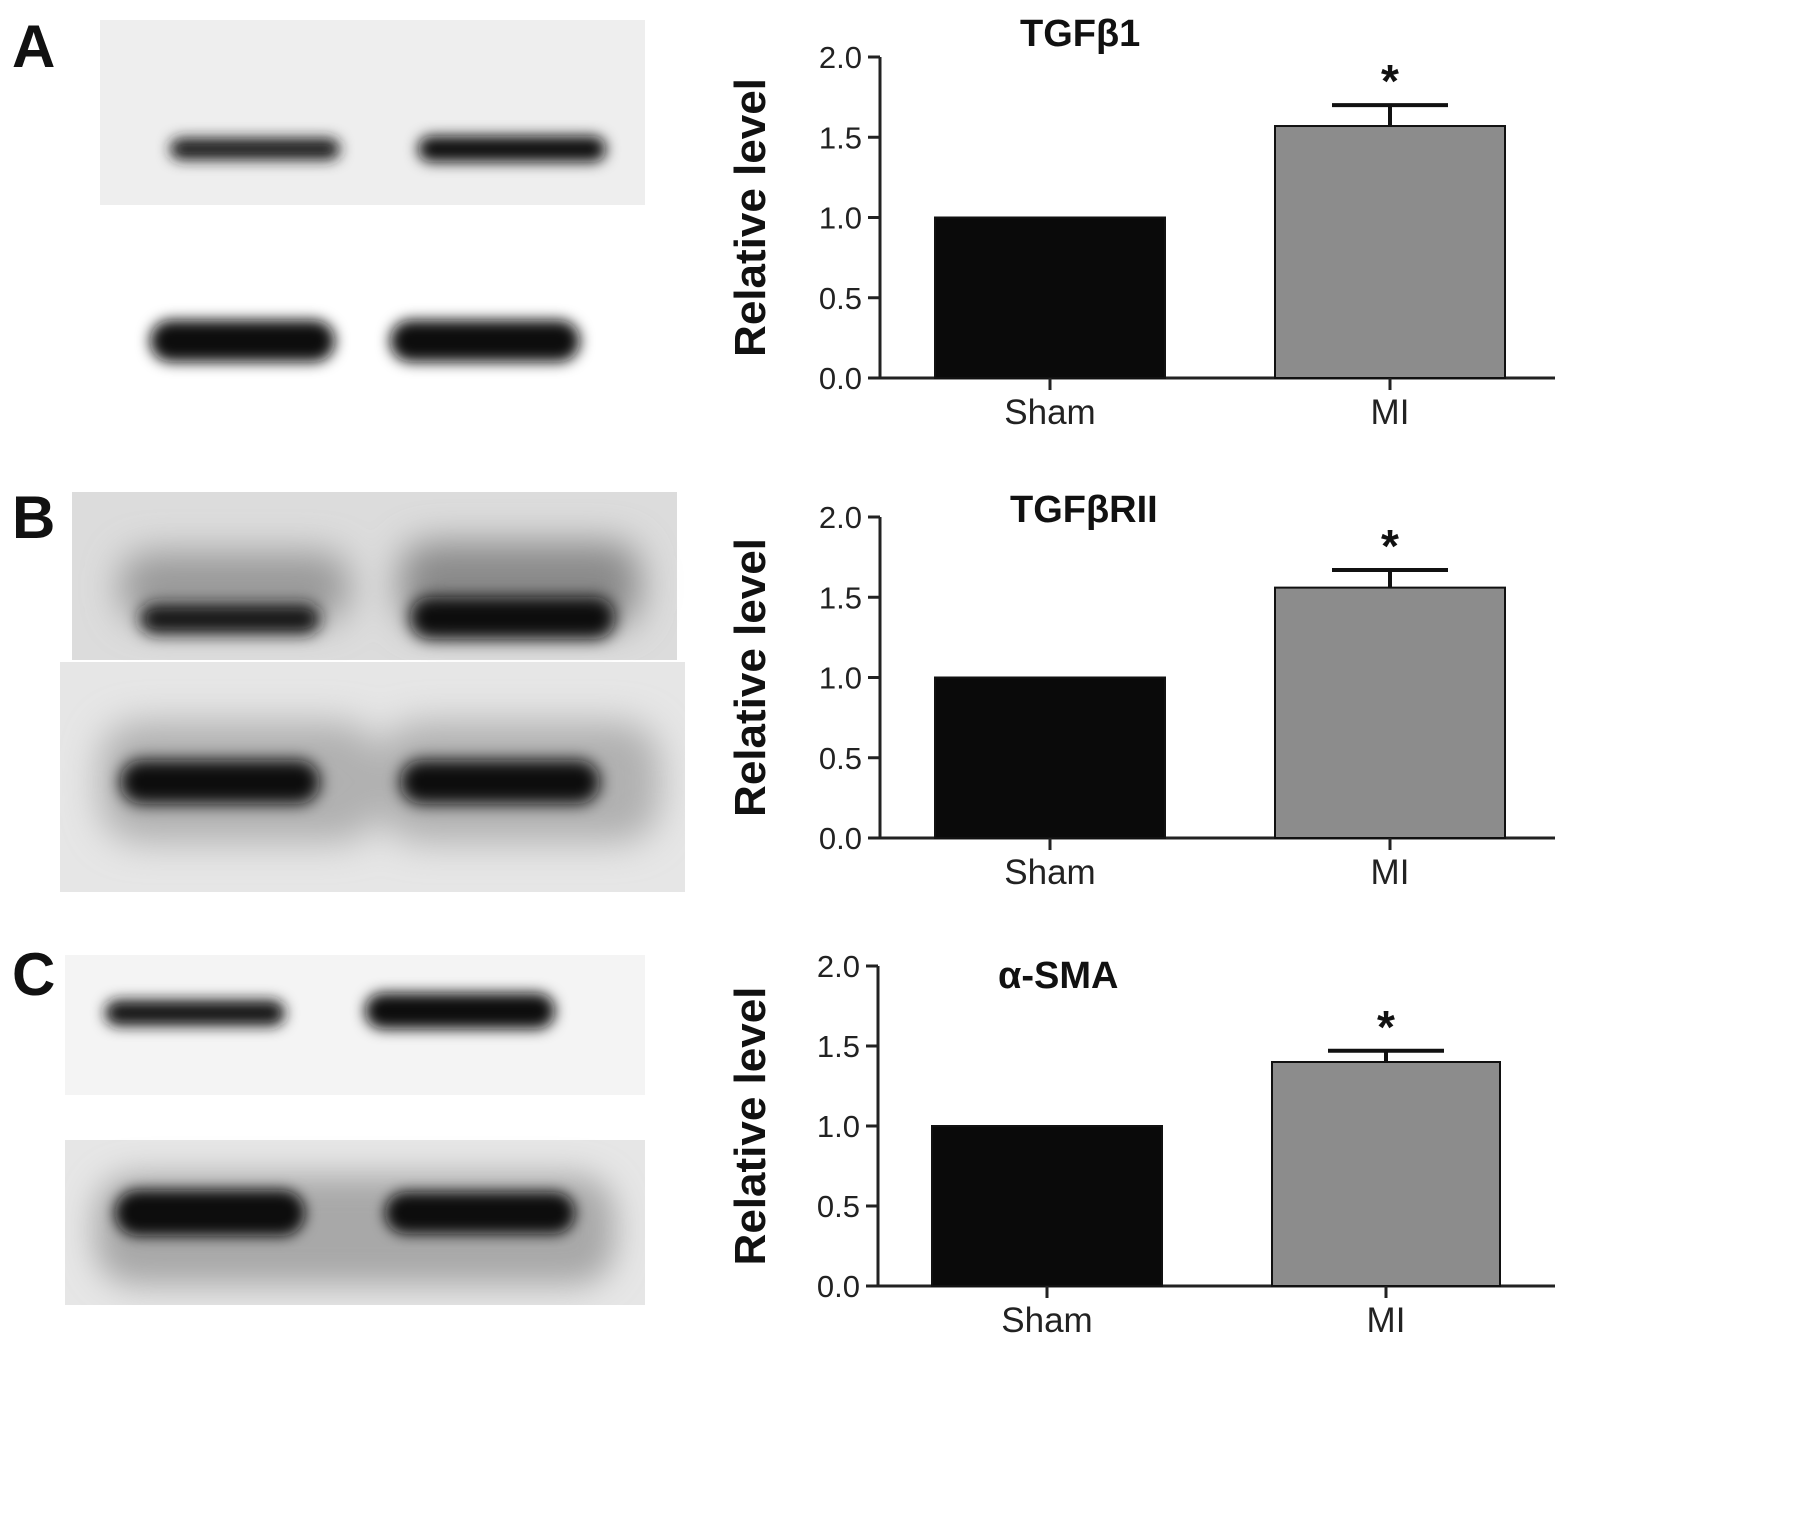  I want to click on western-blot-a, so click(372, 220).